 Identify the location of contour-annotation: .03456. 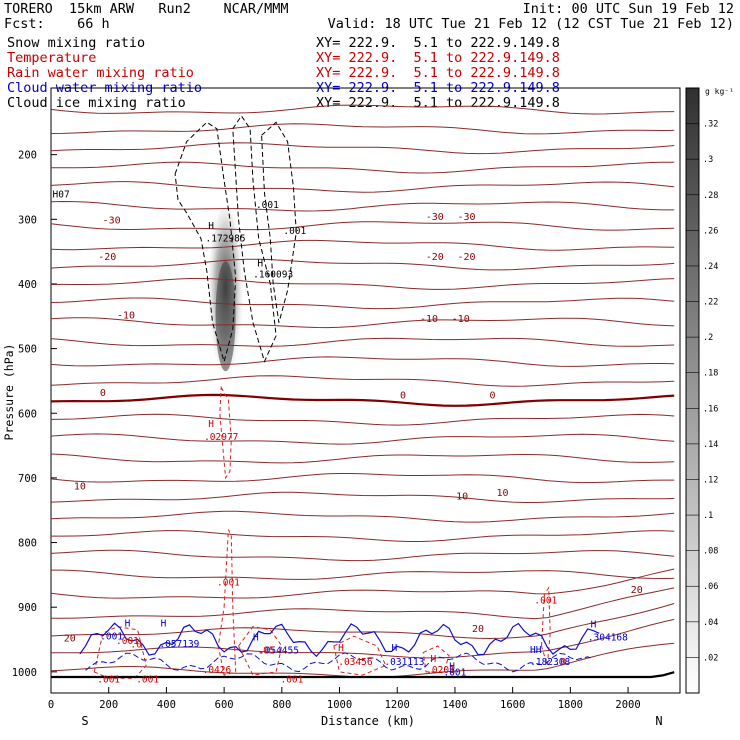
(355, 662).